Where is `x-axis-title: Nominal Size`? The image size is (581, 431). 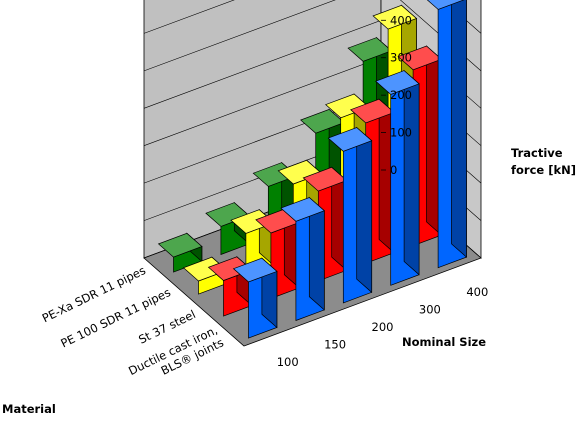 x-axis-title: Nominal Size is located at coordinates (444, 342).